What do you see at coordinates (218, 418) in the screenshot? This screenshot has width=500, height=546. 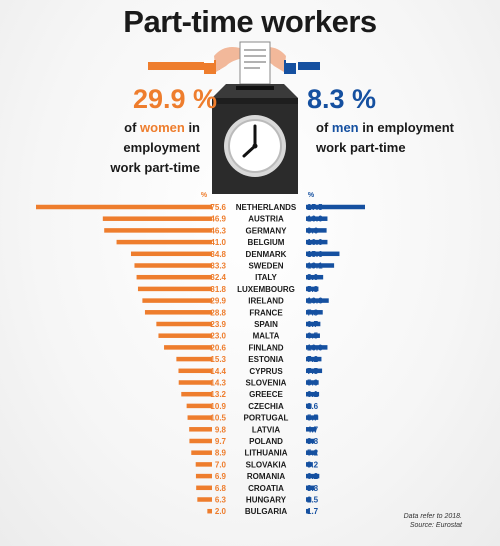 I see `women-value-label: 10.5` at bounding box center [218, 418].